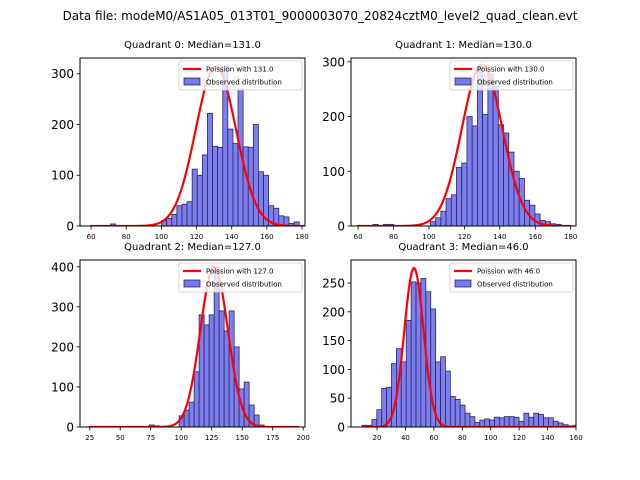 This screenshot has width=640, height=480. What do you see at coordinates (333, 284) in the screenshot?
I see `y-tick-label: 250` at bounding box center [333, 284].